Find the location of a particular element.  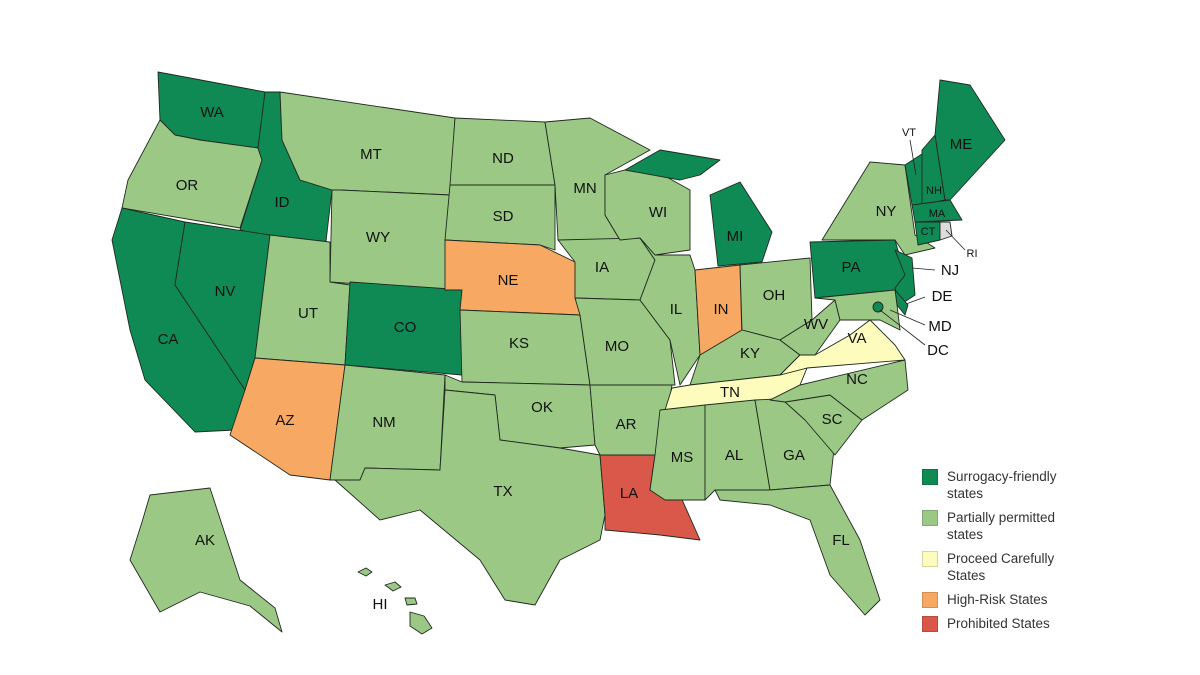

state-label: SC is located at coordinates (832, 419).